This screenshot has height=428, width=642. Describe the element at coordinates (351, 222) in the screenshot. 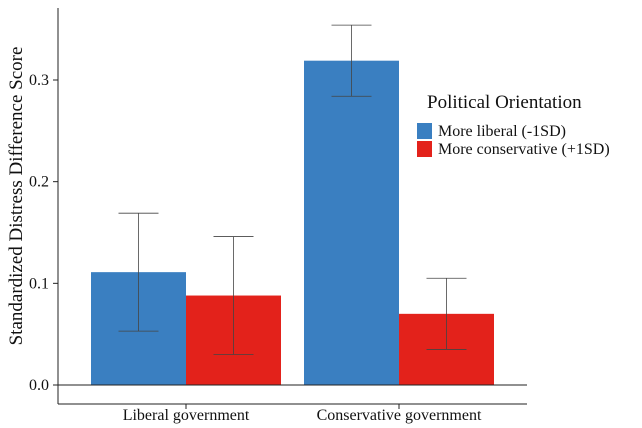

I see `bar` at that location.